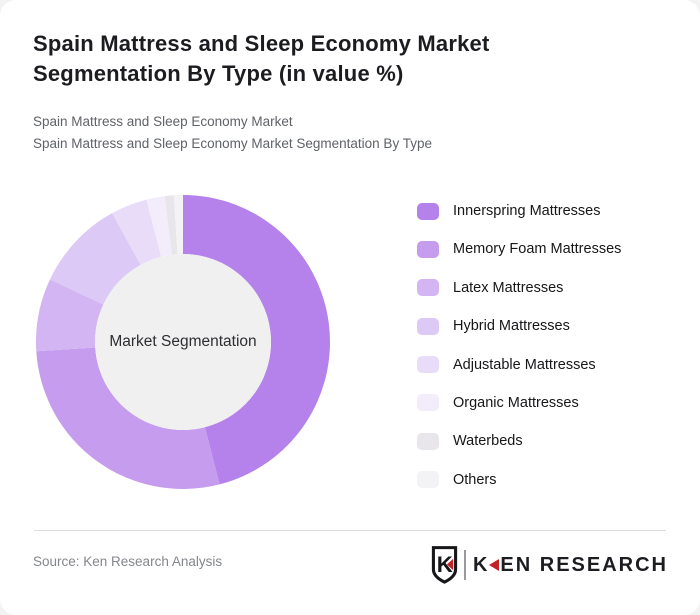 The width and height of the screenshot is (700, 615). Describe the element at coordinates (128, 561) in the screenshot. I see `source-text: Source: Ken Research Analysis` at that location.